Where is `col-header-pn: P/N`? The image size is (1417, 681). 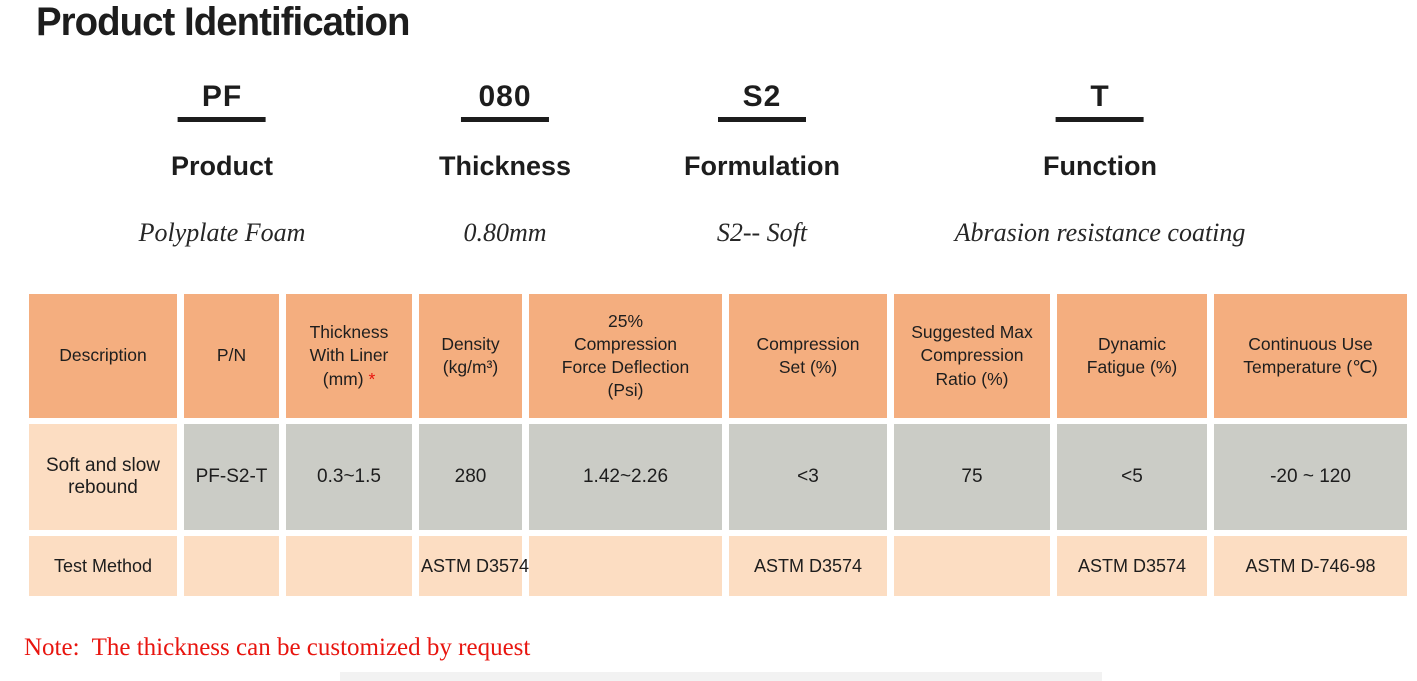 col-header-pn: P/N is located at coordinates (231, 356).